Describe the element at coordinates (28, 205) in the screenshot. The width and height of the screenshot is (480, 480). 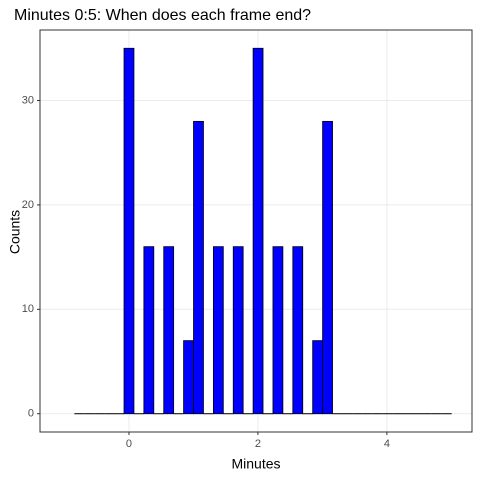
I see `y-tick-label: 20` at that location.